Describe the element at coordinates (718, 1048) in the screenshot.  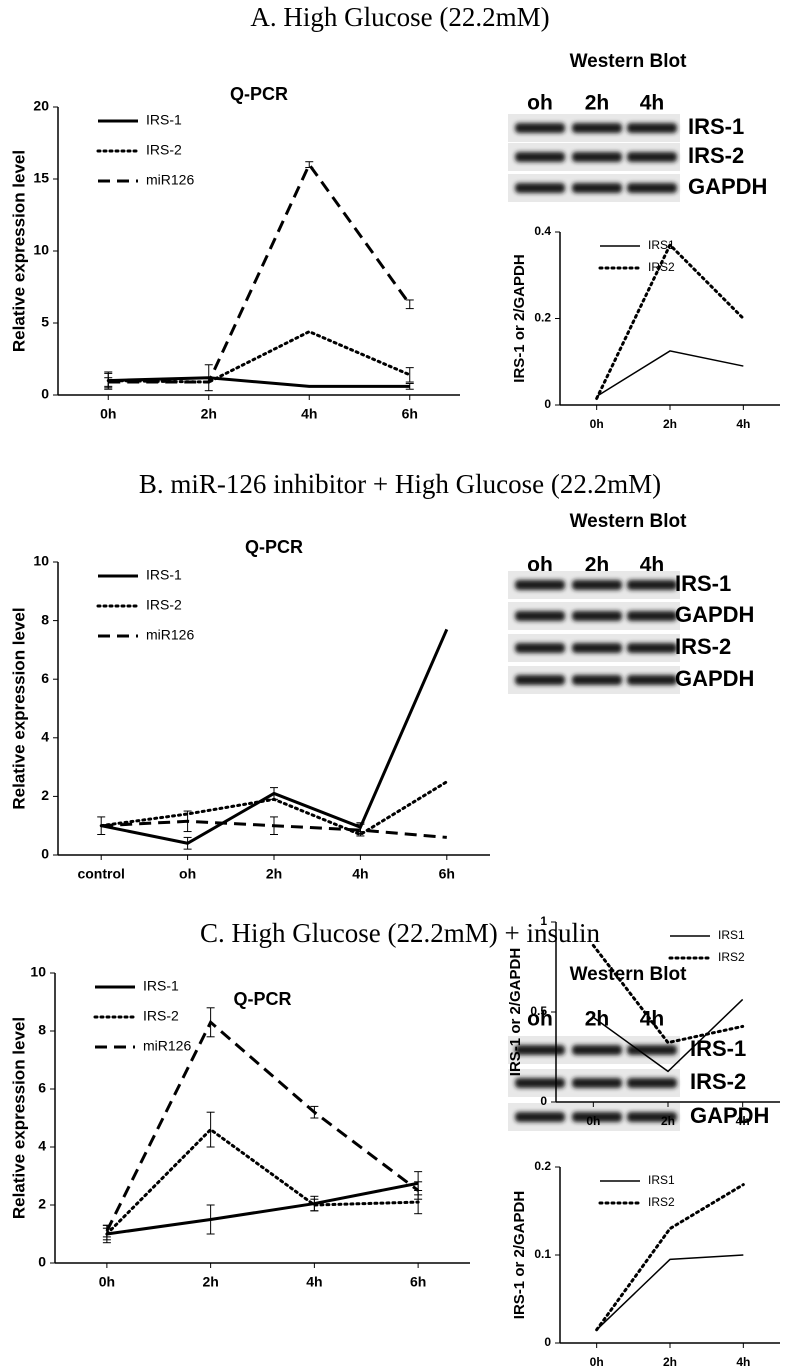
I see `band-label: IRS-1` at that location.